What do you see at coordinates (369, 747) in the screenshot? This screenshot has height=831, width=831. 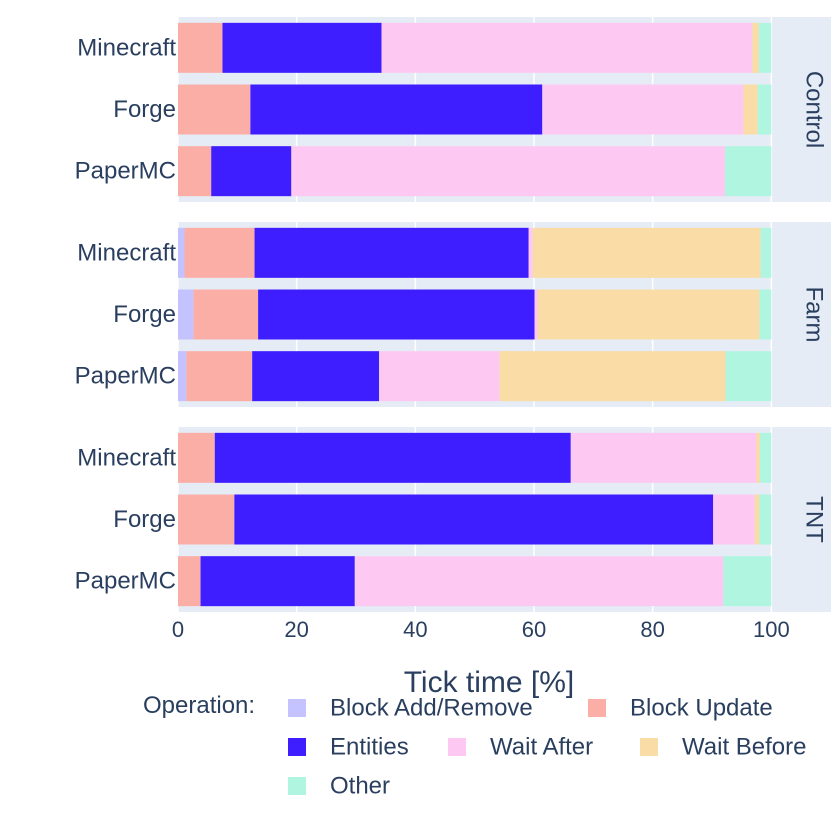 I see `legend-label: Entities` at bounding box center [369, 747].